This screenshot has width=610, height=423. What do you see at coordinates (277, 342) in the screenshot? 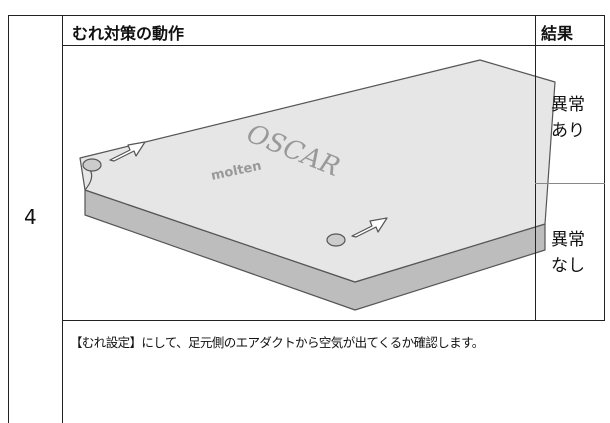
I see `note: 【むれ設定】にして、足元側のエアダクトから空気が出てくるか確認します。` at bounding box center [277, 342].